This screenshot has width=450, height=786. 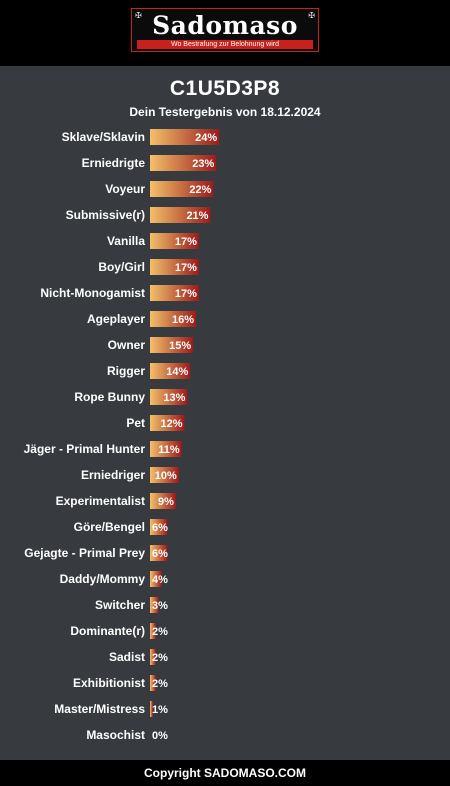 What do you see at coordinates (113, 475) in the screenshot?
I see `category-label: Erniedriger` at bounding box center [113, 475].